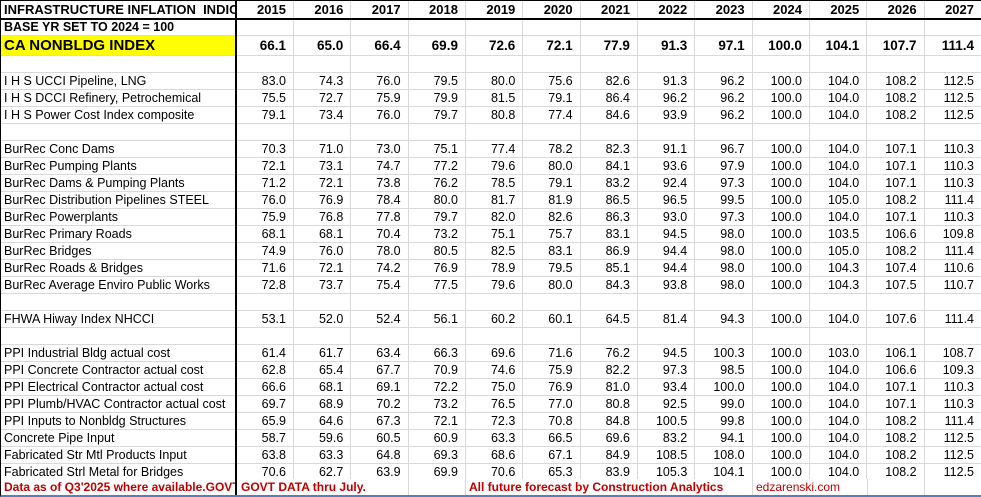 The width and height of the screenshot is (981, 497). I want to click on row-label-cell: FHWA Hiway Index NHCCI, so click(119, 319).